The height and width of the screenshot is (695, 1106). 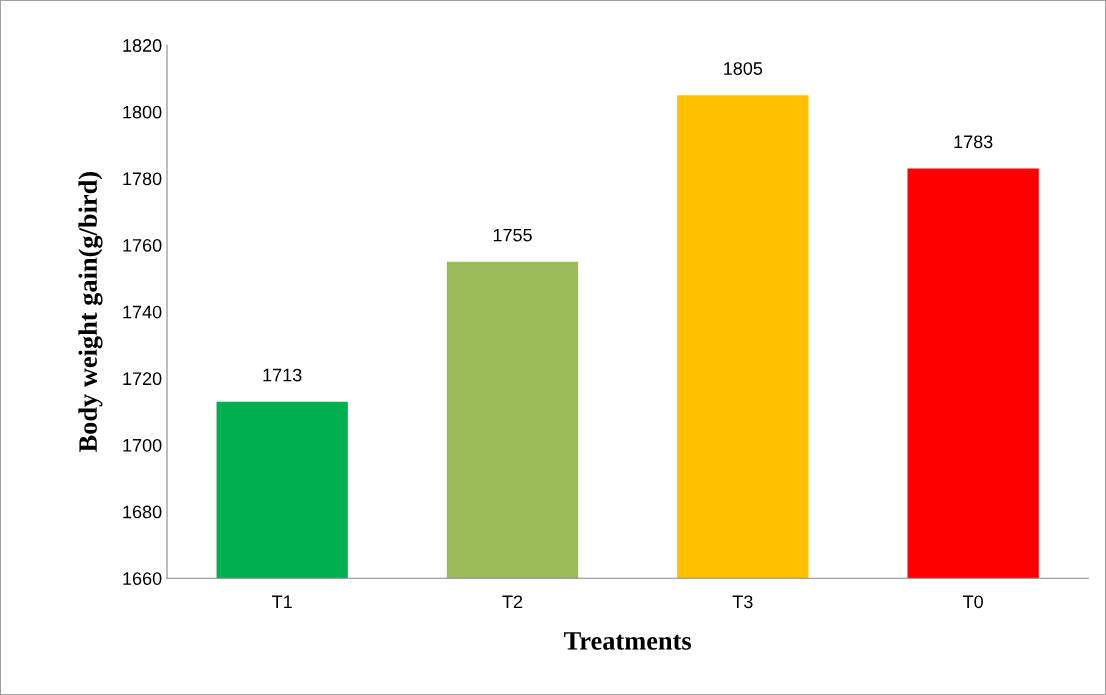 What do you see at coordinates (142, 312) in the screenshot?
I see `y-tick-label: 1740` at bounding box center [142, 312].